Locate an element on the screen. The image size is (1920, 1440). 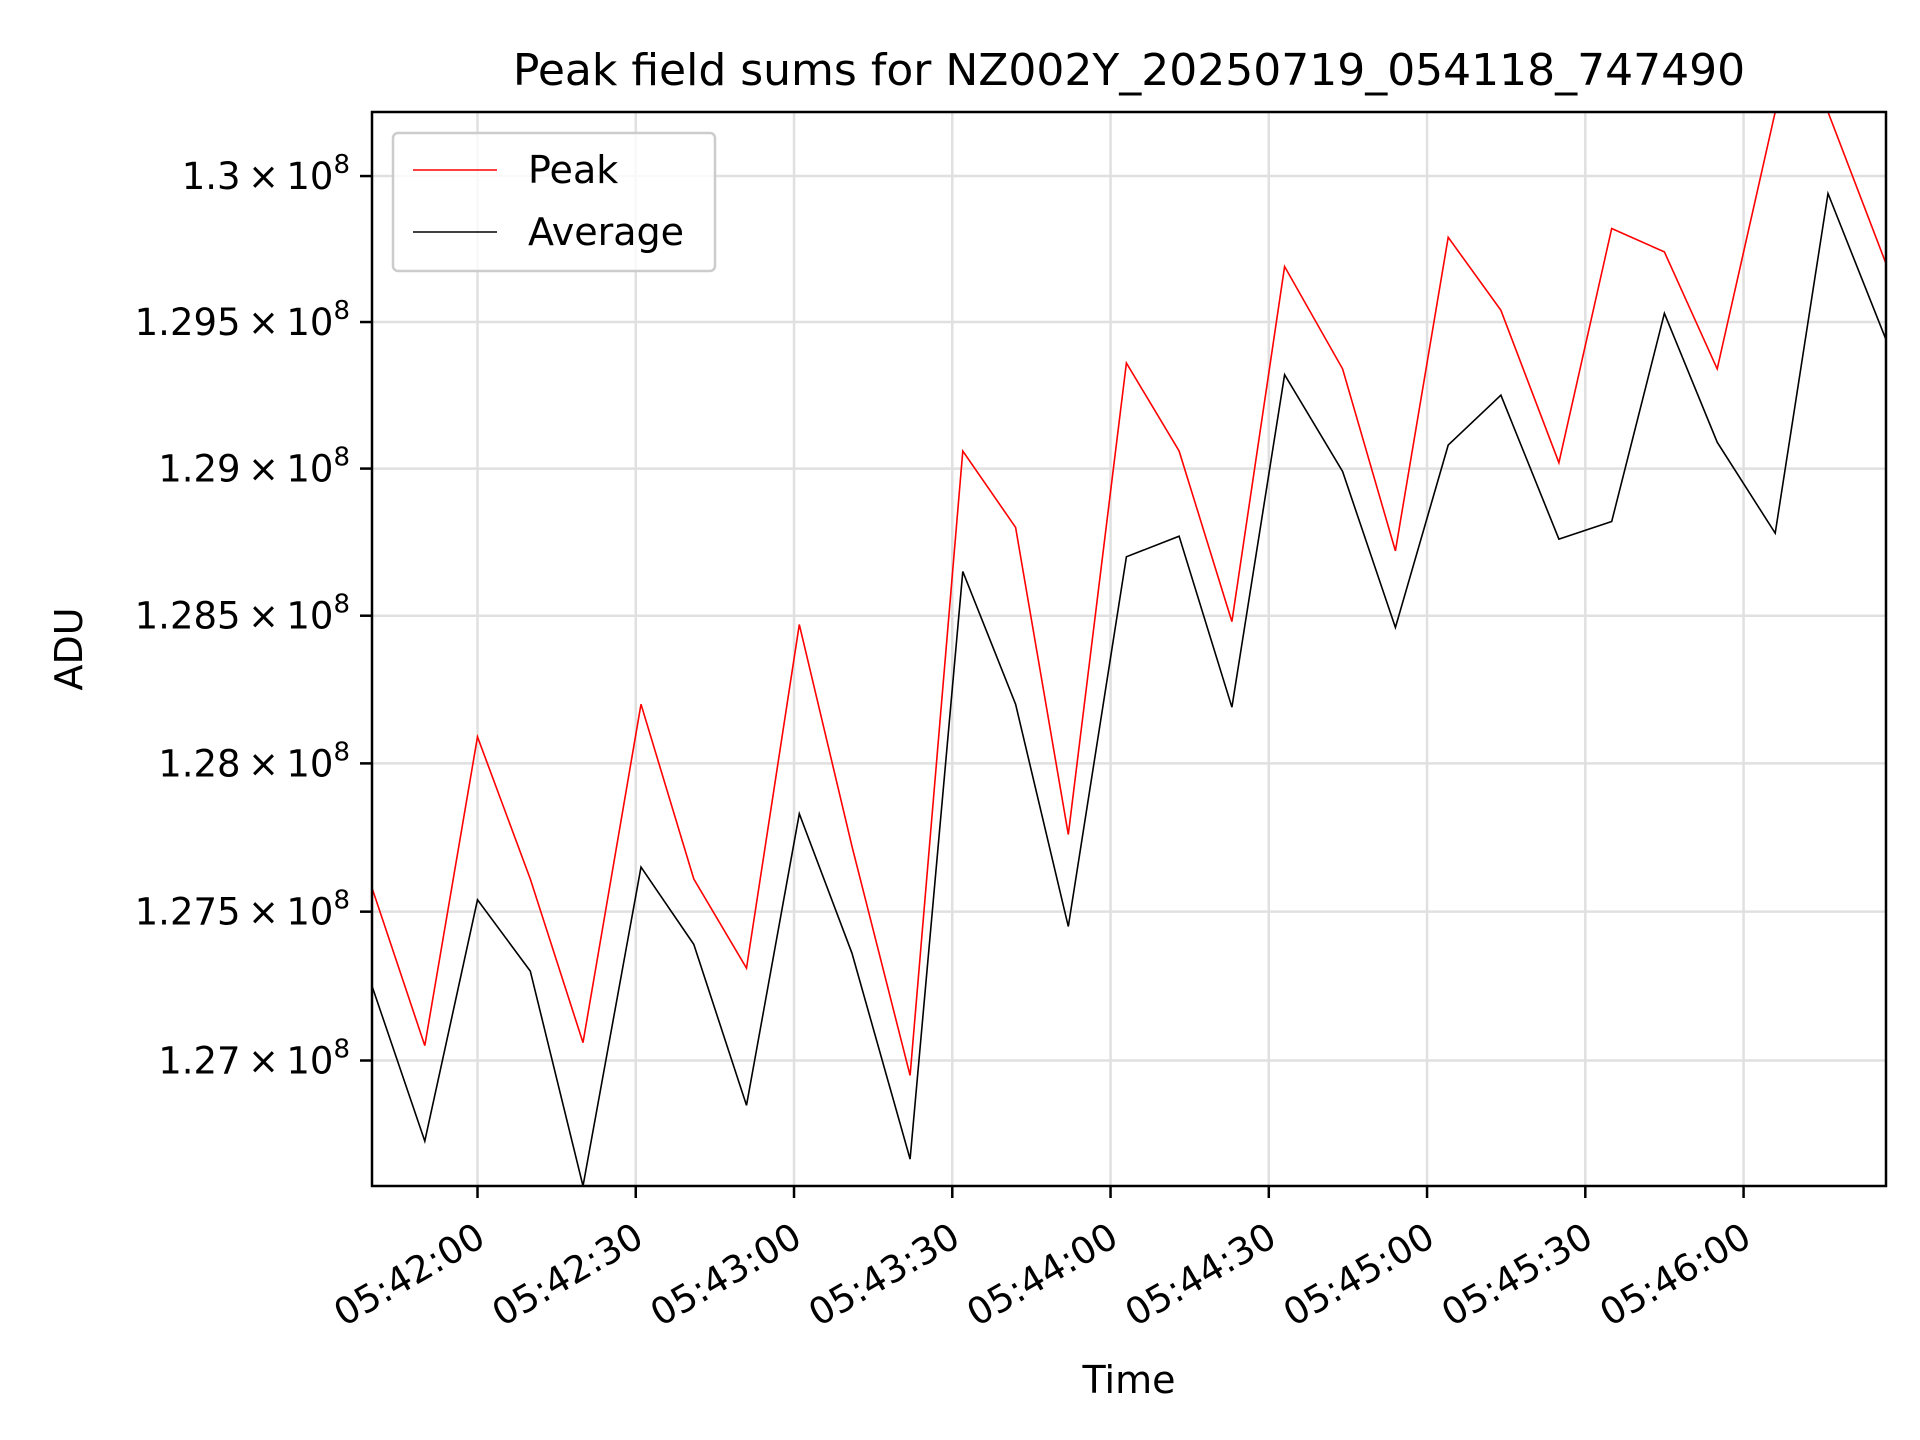
y-axis-label: ADU is located at coordinates (69, 648).